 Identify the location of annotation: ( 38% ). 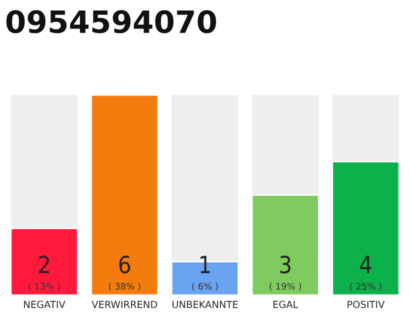
(124, 286).